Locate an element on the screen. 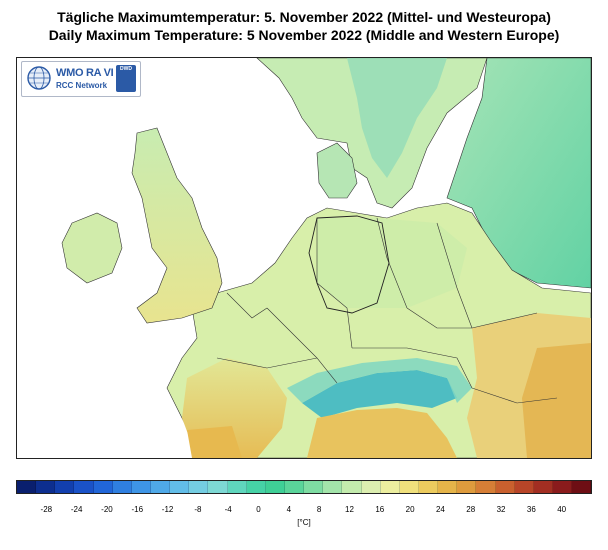 This screenshot has width=608, height=550. color-scale-tick-label: 0 is located at coordinates (258, 509).